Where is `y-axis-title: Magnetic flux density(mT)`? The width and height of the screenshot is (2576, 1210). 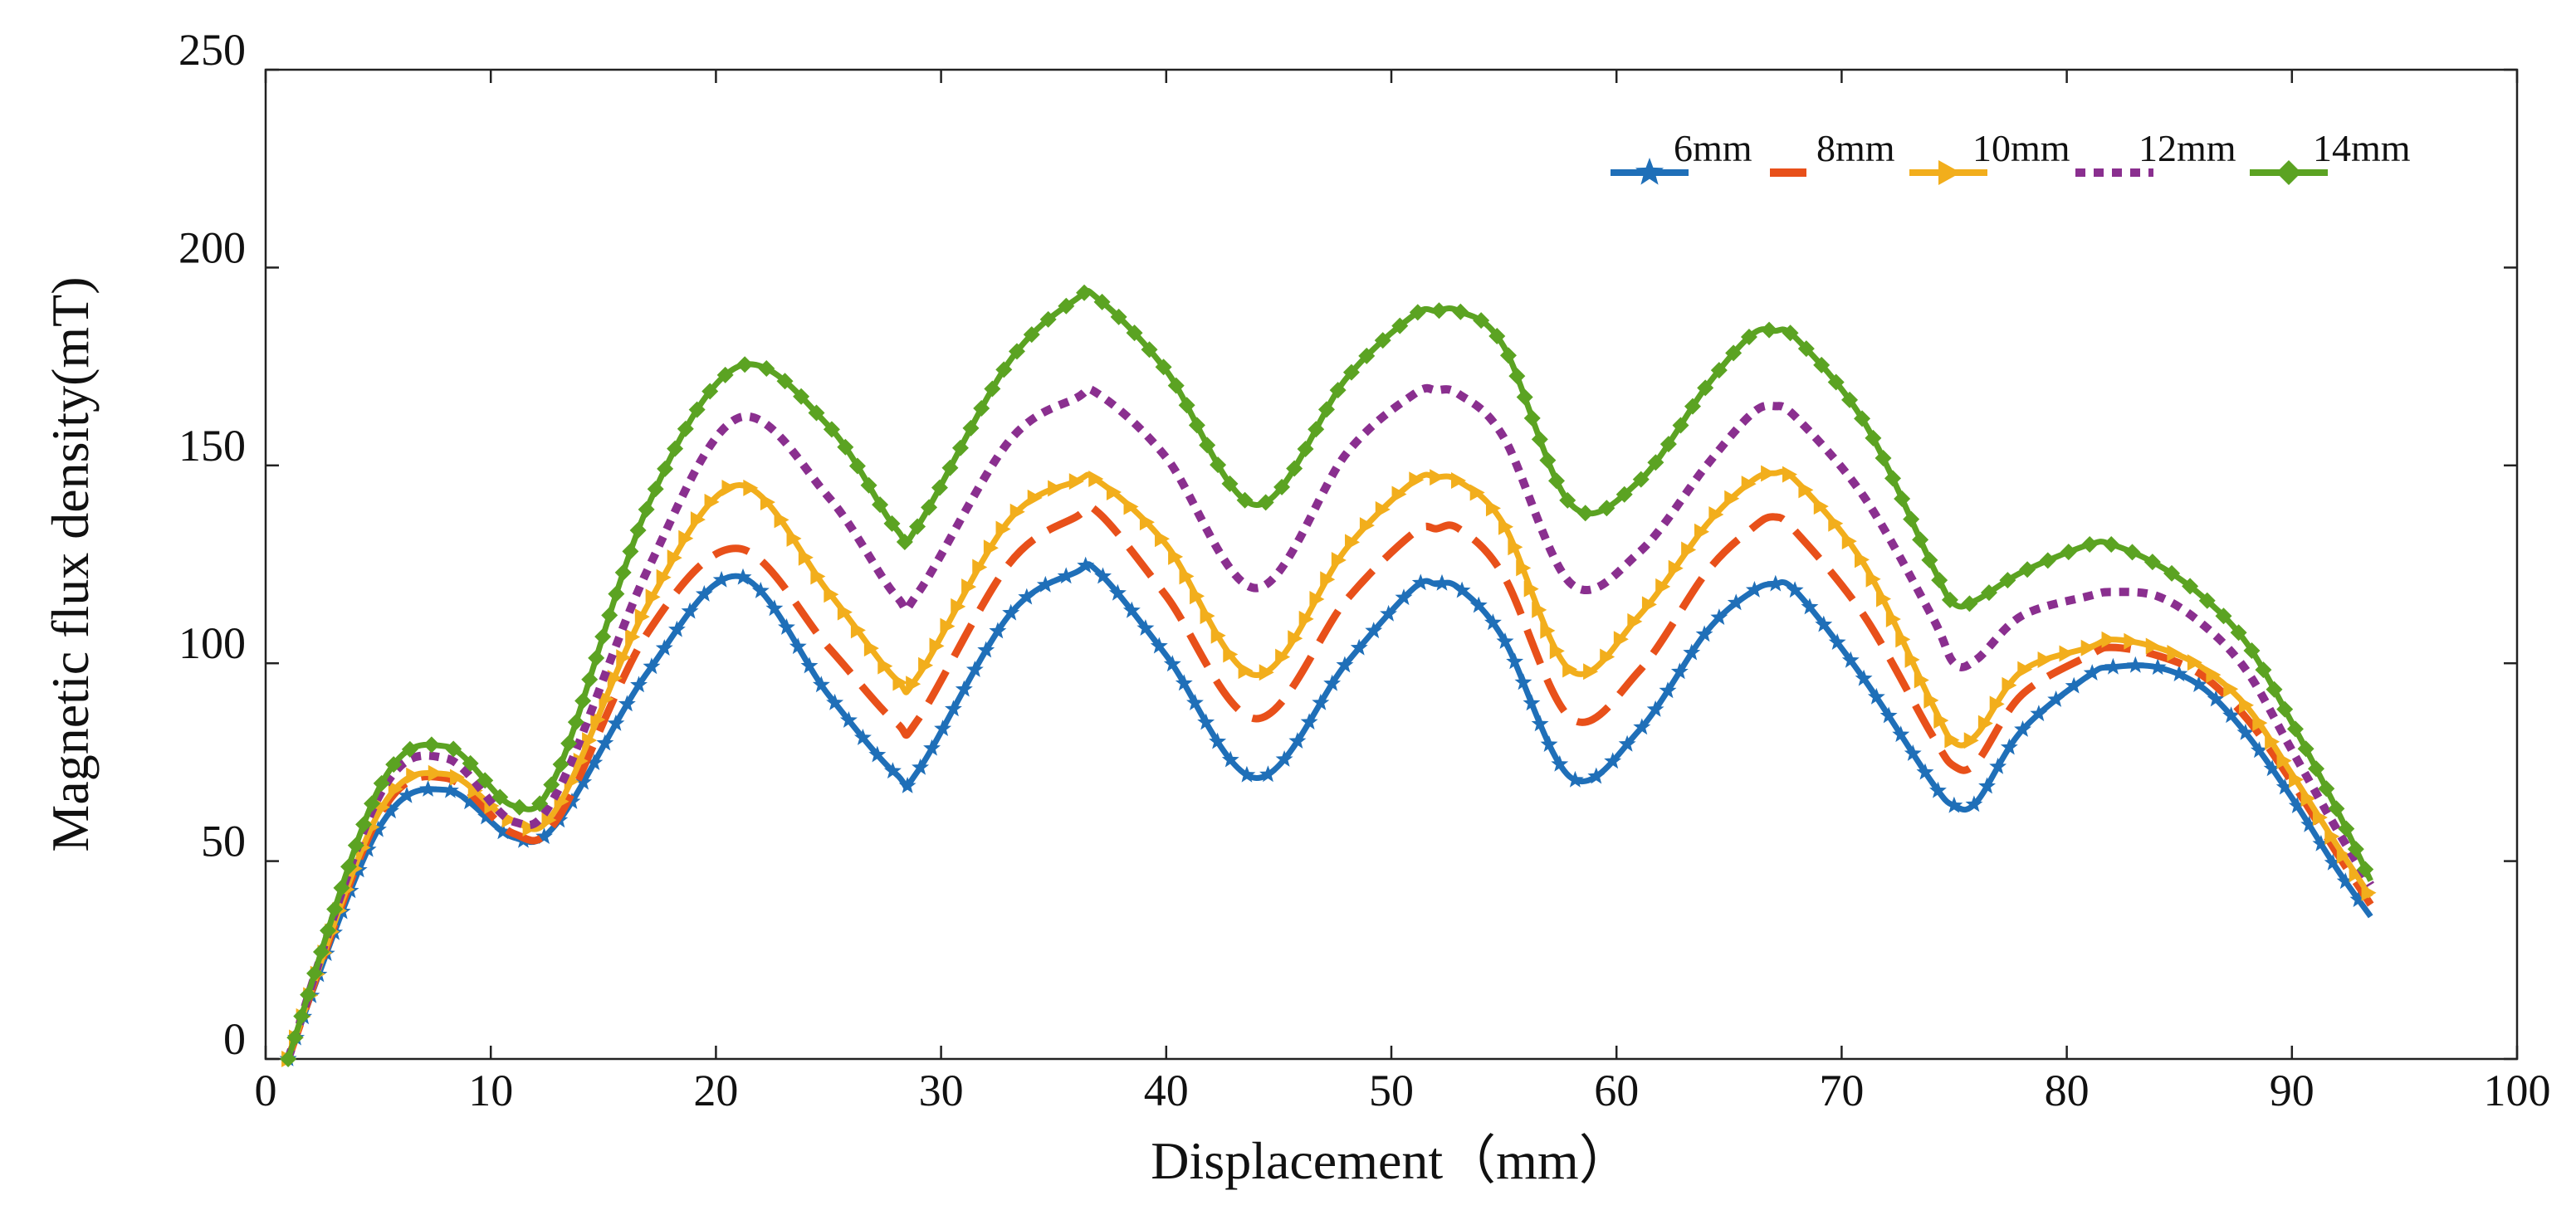 y-axis-title: Magnetic flux density(mT) is located at coordinates (70, 563).